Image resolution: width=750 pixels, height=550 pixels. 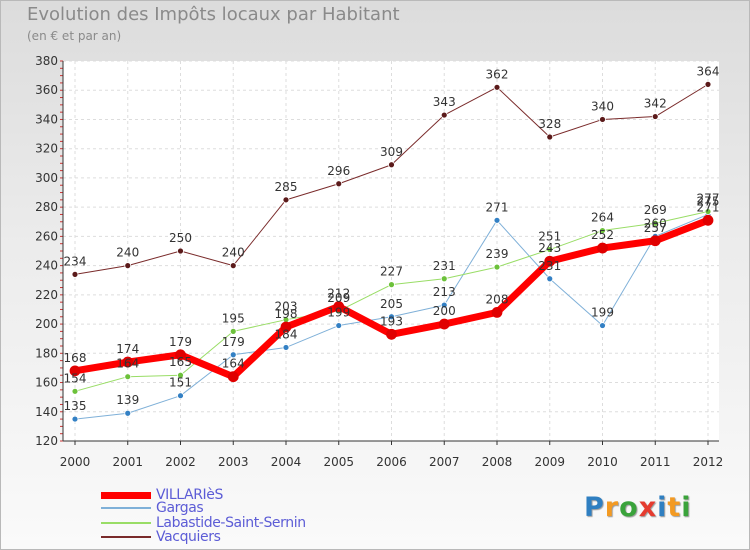 I want to click on legend-item-labastide: Labastide-Saint-Sernin, so click(x=203, y=523).